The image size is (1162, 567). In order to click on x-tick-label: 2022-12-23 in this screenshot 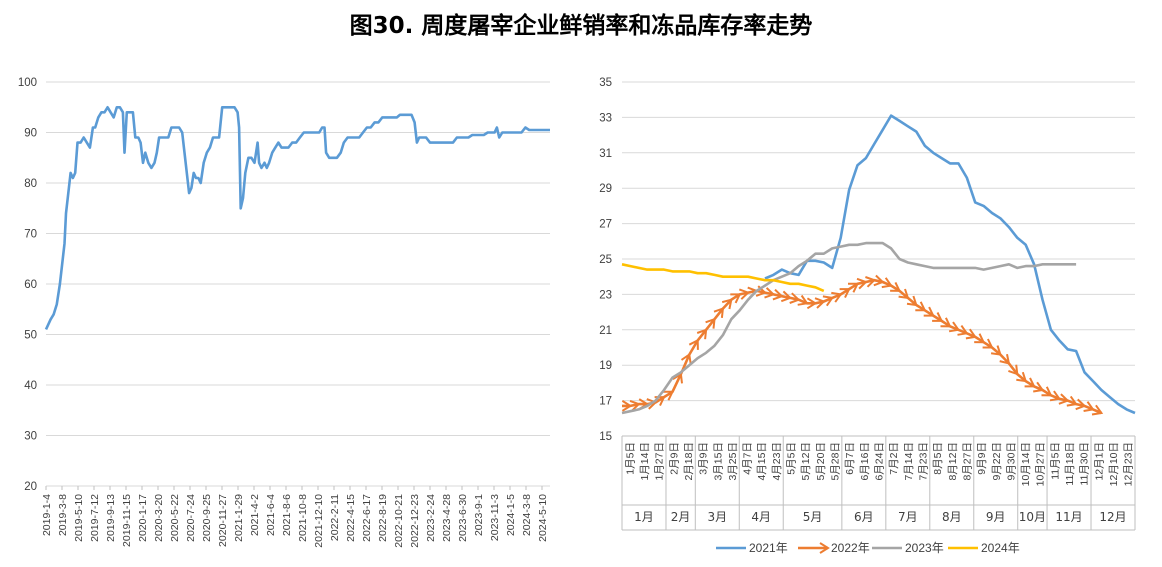, I will do `click(415, 521)`.